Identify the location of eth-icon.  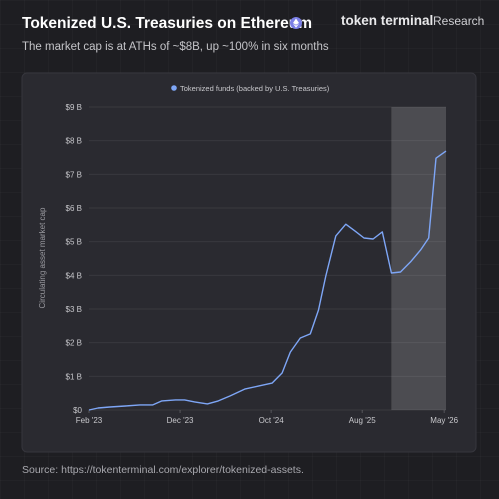
(296, 23).